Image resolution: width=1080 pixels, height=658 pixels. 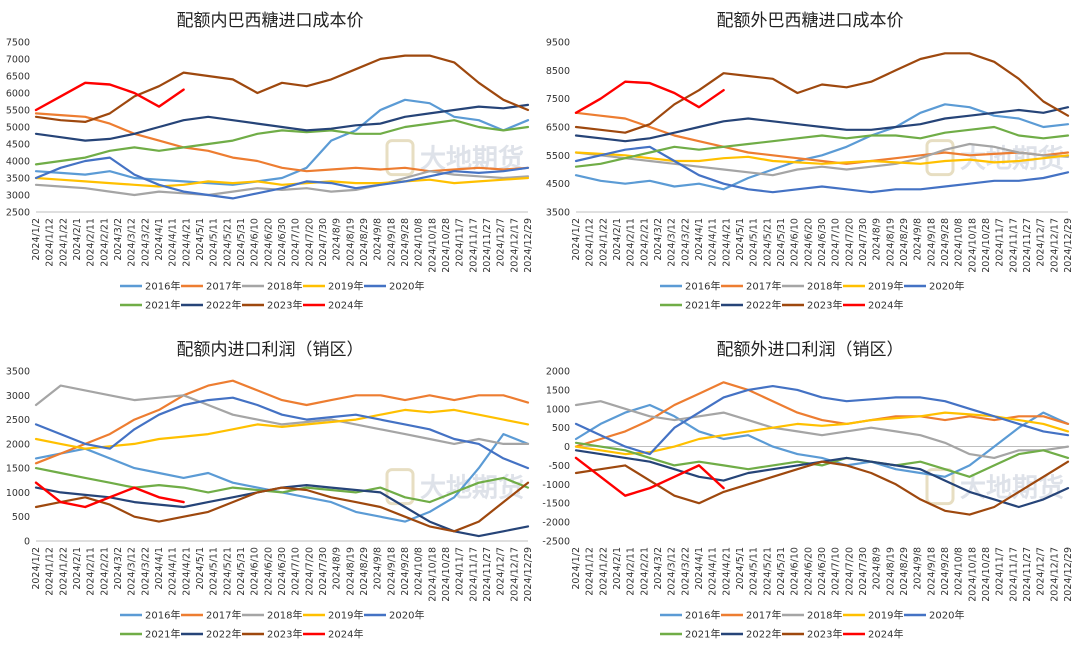 I want to click on y-tick-label: 4000, so click(x=18, y=162).